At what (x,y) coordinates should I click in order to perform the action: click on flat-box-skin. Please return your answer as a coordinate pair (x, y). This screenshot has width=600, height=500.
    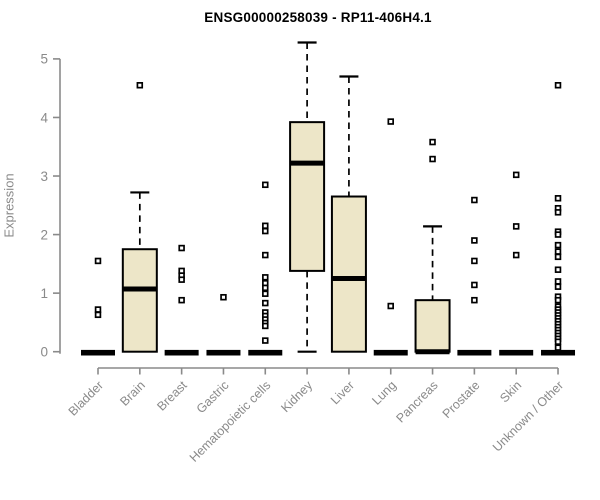
    Looking at the image, I should click on (516, 352).